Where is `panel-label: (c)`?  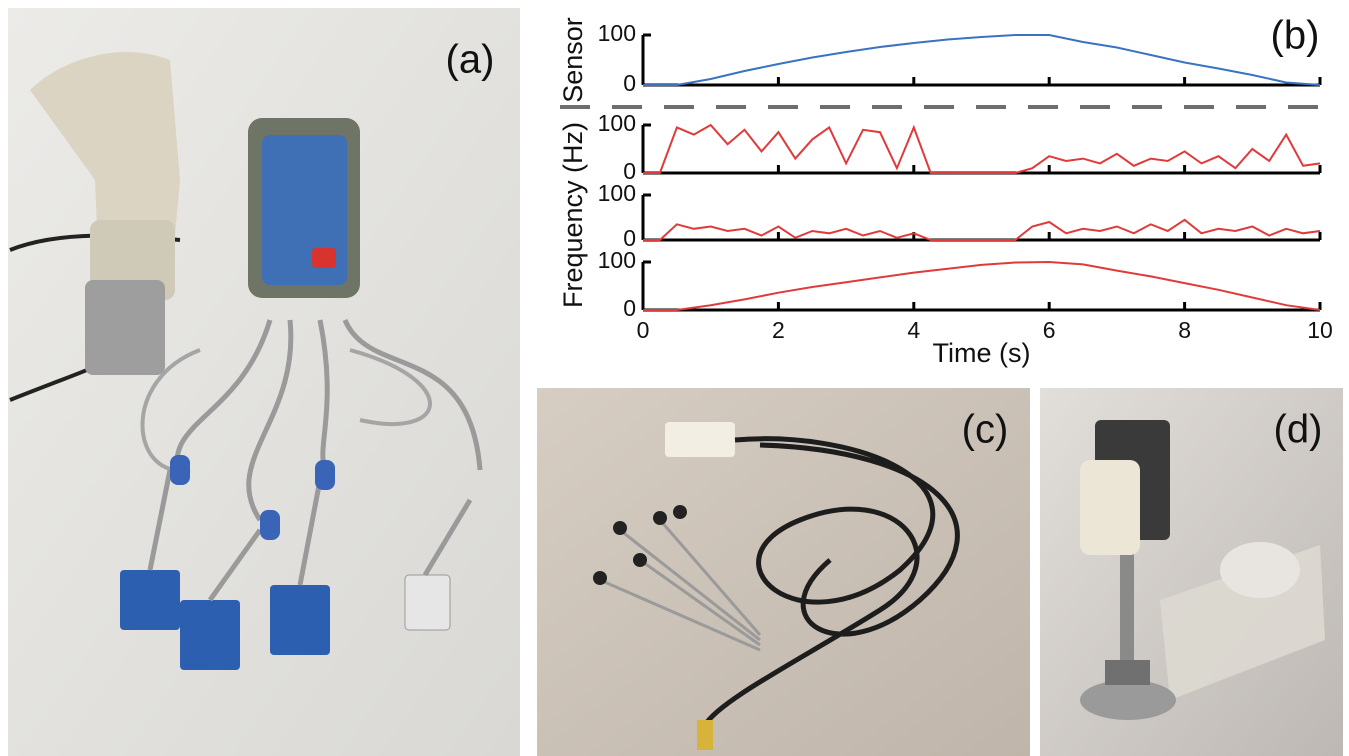 panel-label: (c) is located at coordinates (985, 430).